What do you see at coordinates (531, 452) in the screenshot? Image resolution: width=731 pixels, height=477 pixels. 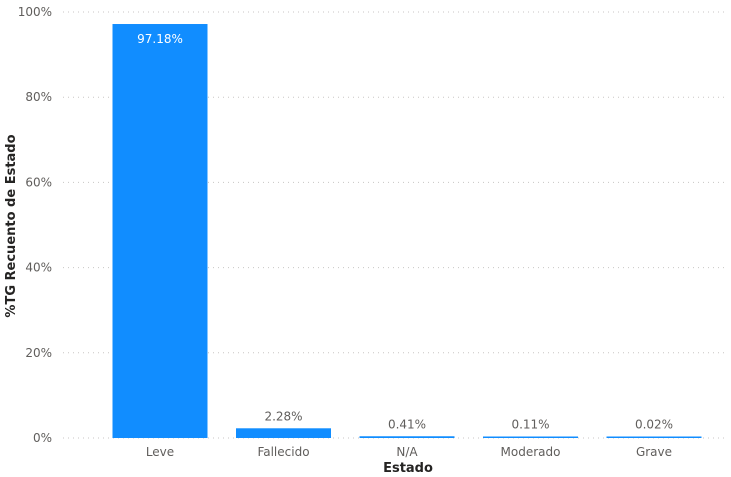 I see `x-tick-label: Moderado` at bounding box center [531, 452].